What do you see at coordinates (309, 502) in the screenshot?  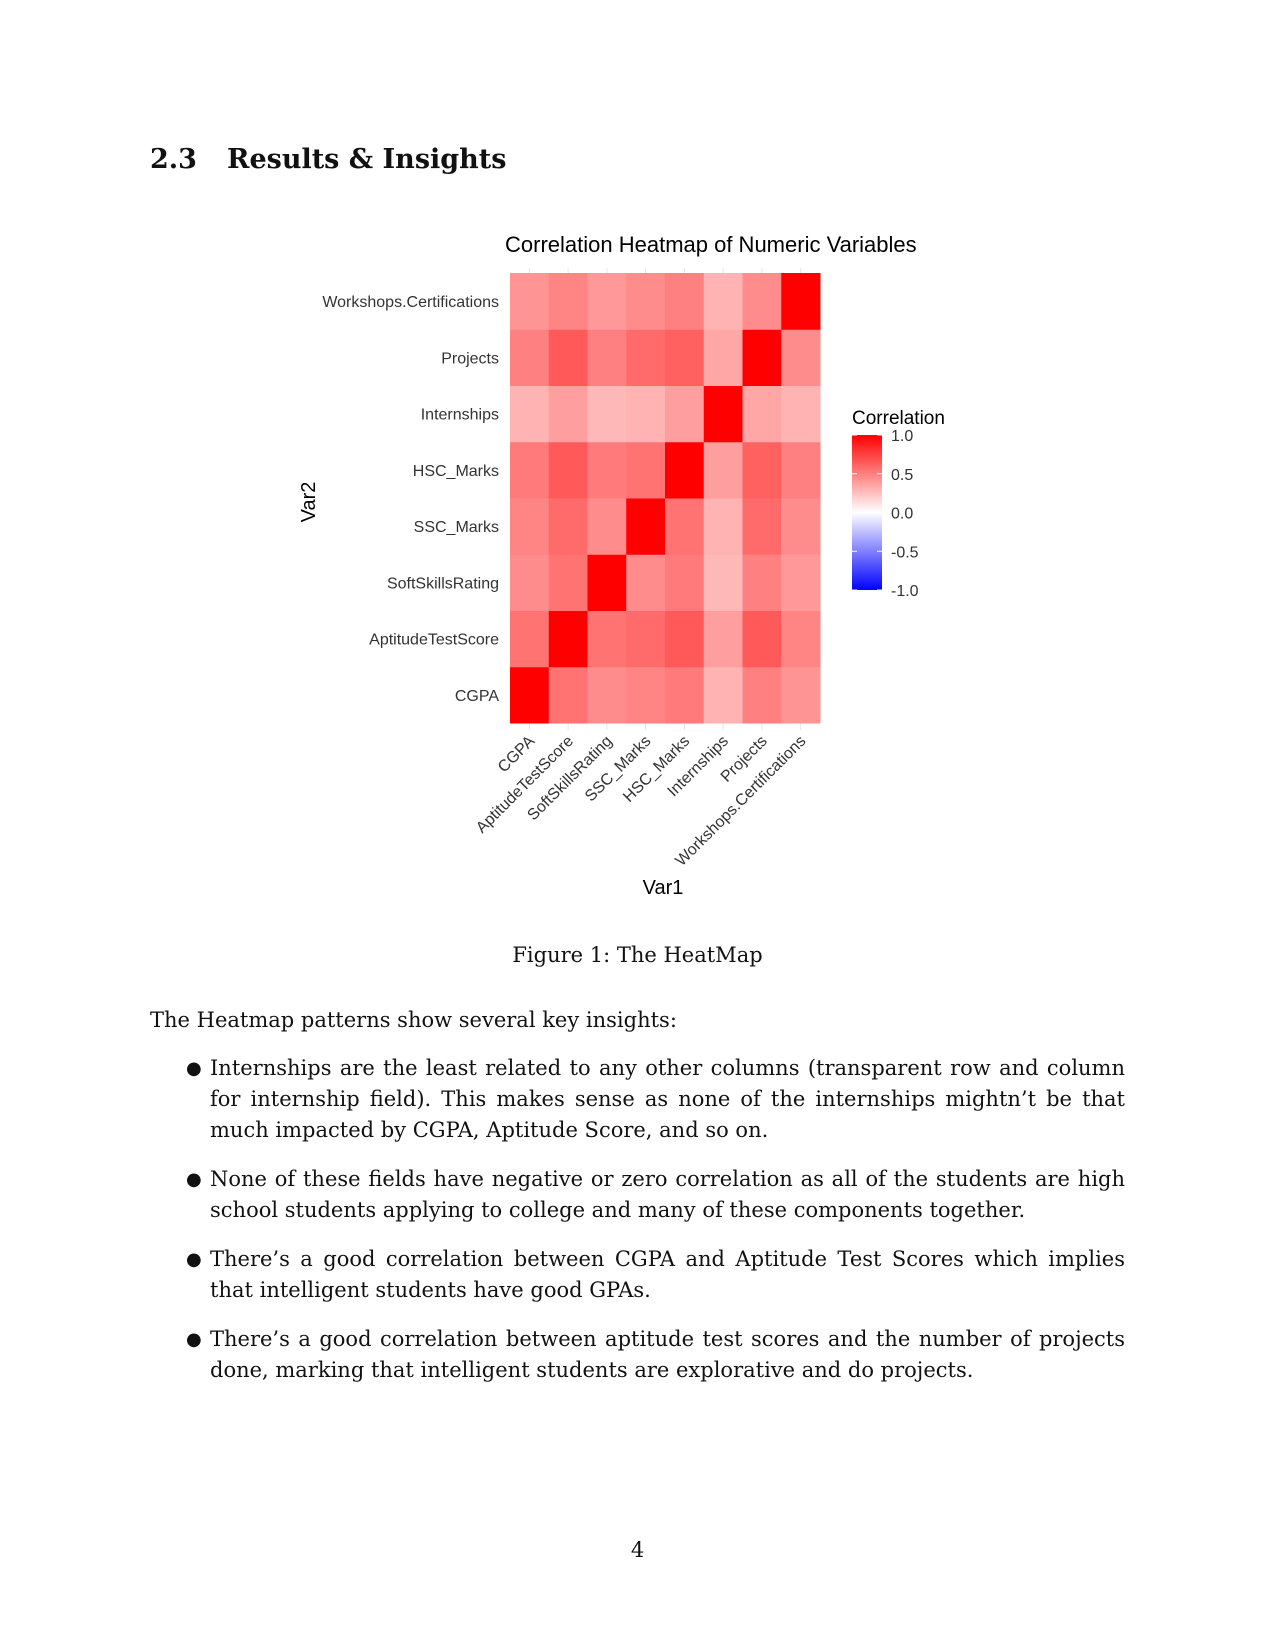 I see `y-axis-title: Var2` at bounding box center [309, 502].